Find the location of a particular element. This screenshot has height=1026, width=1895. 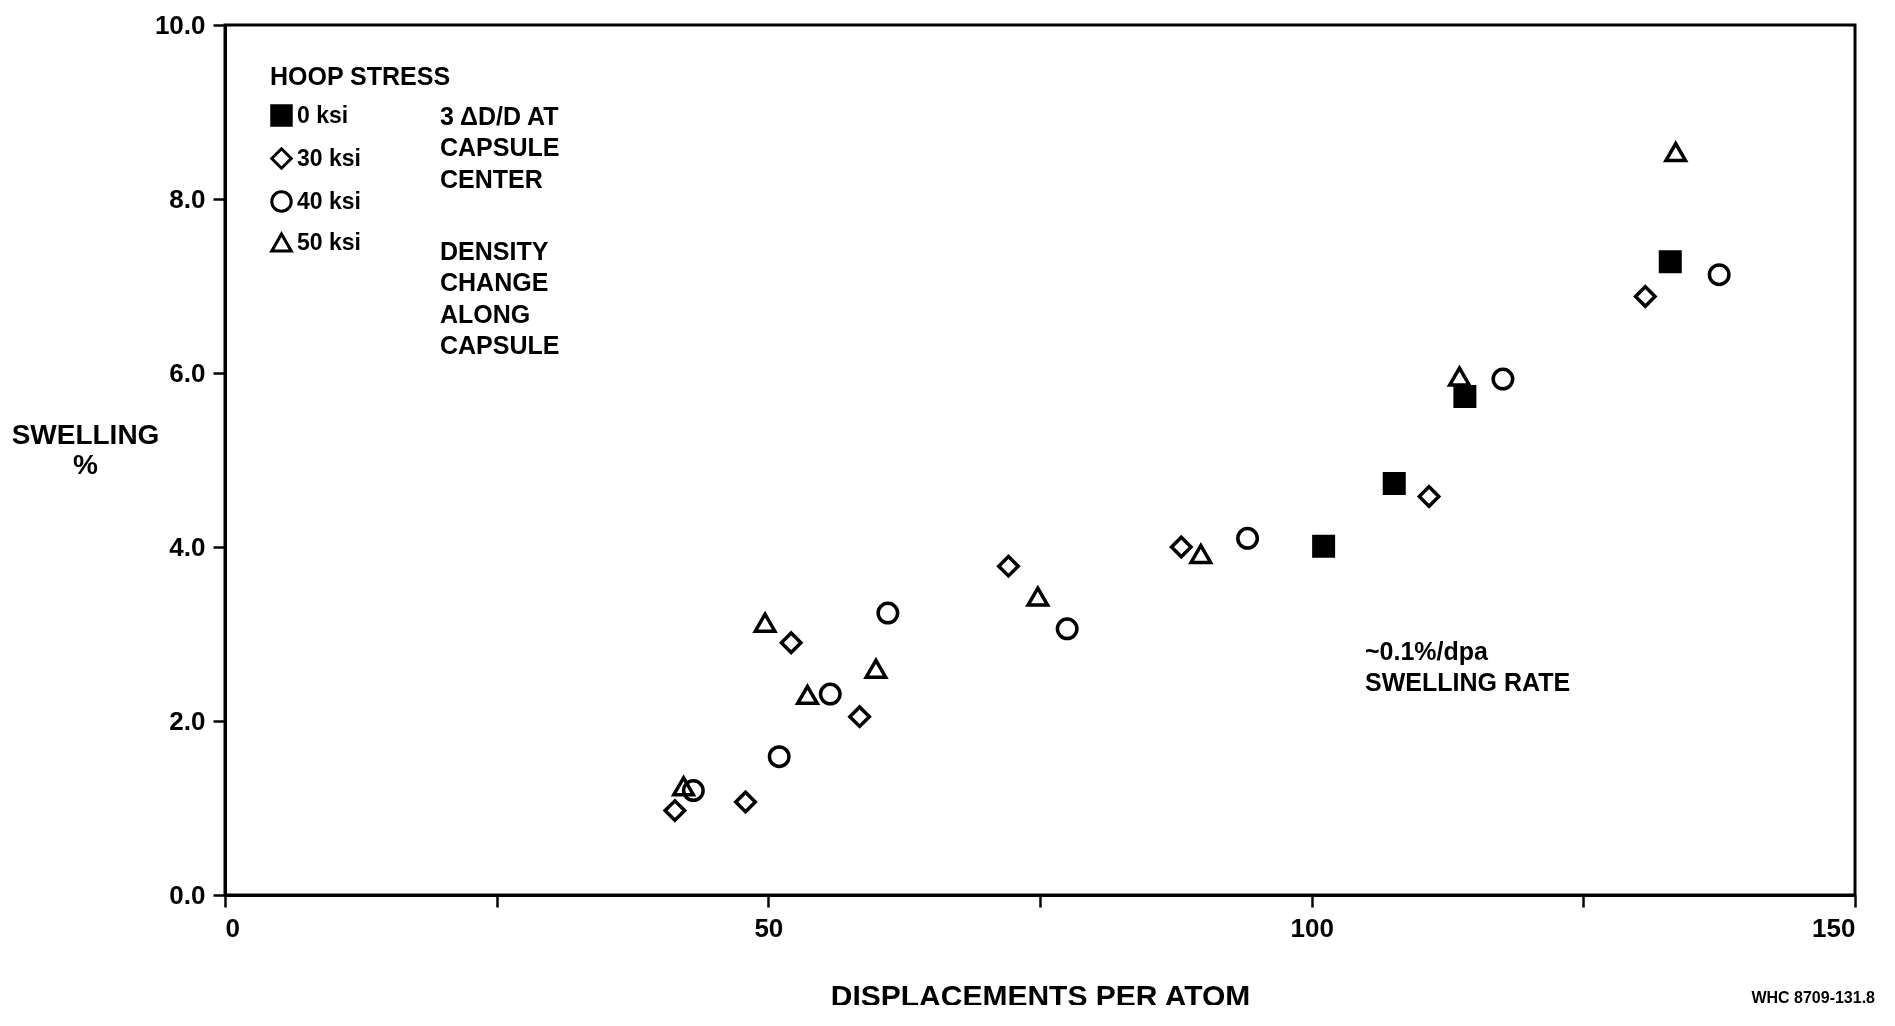

y-tick-label: 4.0 is located at coordinates (187, 546).